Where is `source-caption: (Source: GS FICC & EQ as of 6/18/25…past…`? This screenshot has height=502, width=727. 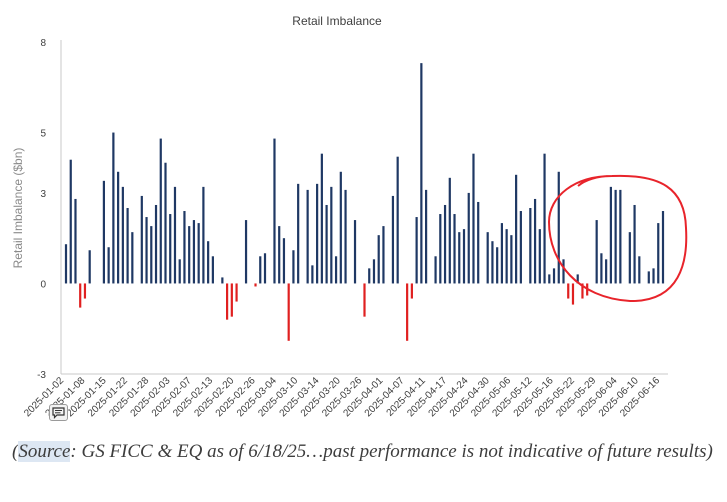 source-caption: (Source: GS FICC & EQ as of 6/18/25…past… is located at coordinates (364, 452).